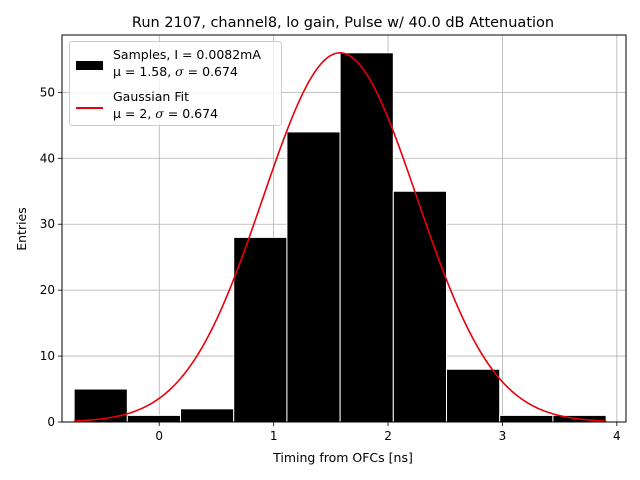  I want to click on y-tick-label-30: 30, so click(47, 224).